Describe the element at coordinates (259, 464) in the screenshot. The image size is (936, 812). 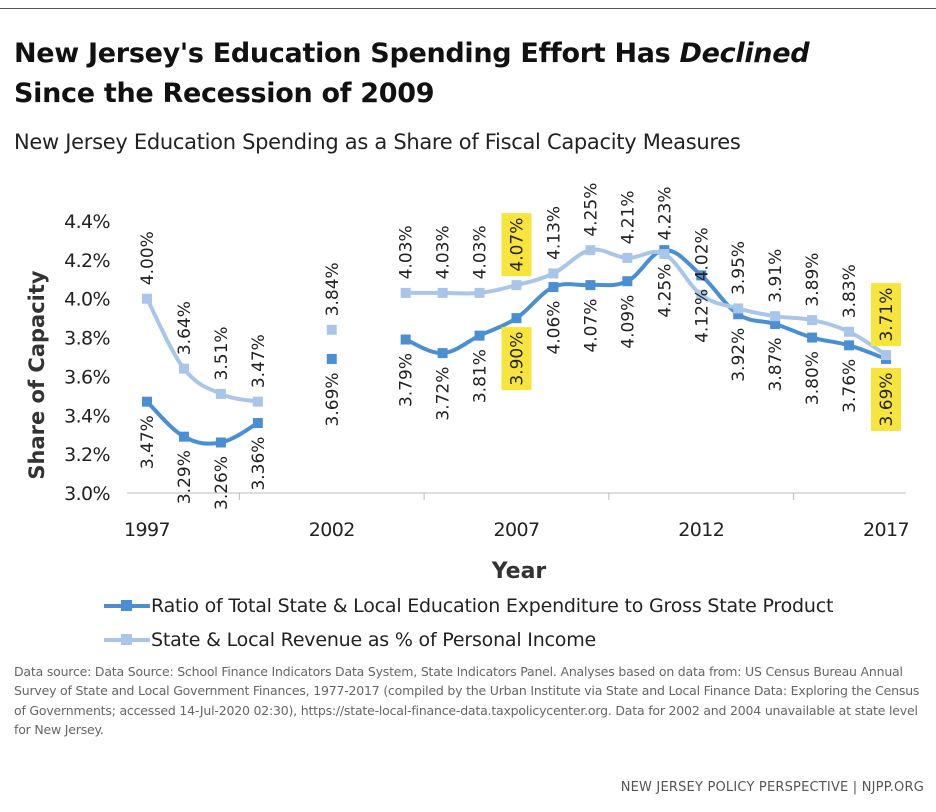
I see `series1-data-label: 3.36%` at that location.